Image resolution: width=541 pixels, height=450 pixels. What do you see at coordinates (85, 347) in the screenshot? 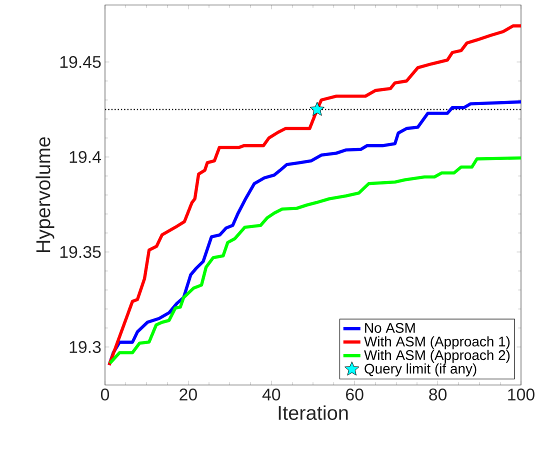
I see `y-tick-label: 19.3` at bounding box center [85, 347].